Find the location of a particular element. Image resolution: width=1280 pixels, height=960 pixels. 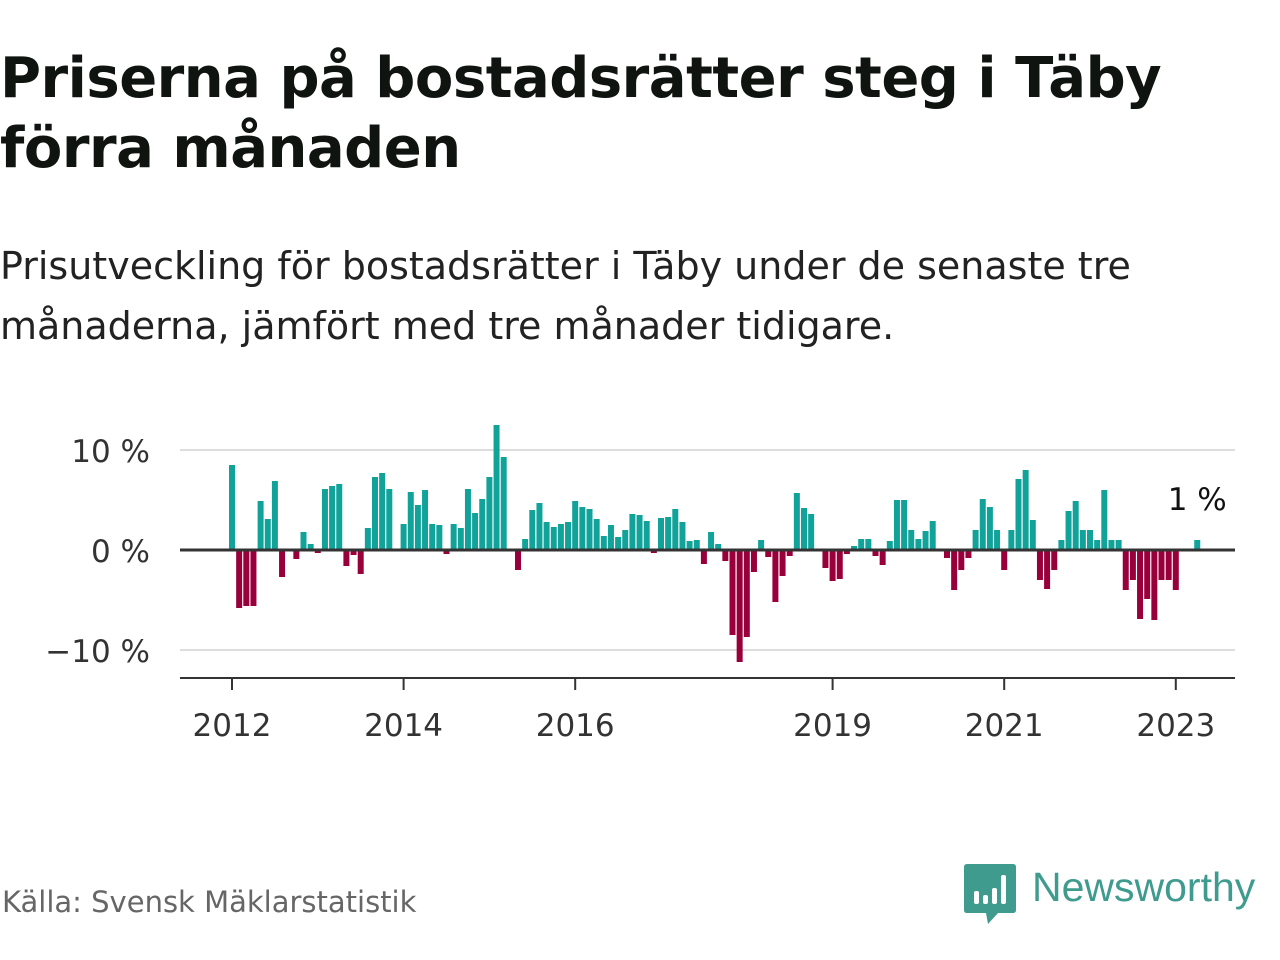

y-axis-labels: 10 % 0 % −10 % is located at coordinates (97, 552).